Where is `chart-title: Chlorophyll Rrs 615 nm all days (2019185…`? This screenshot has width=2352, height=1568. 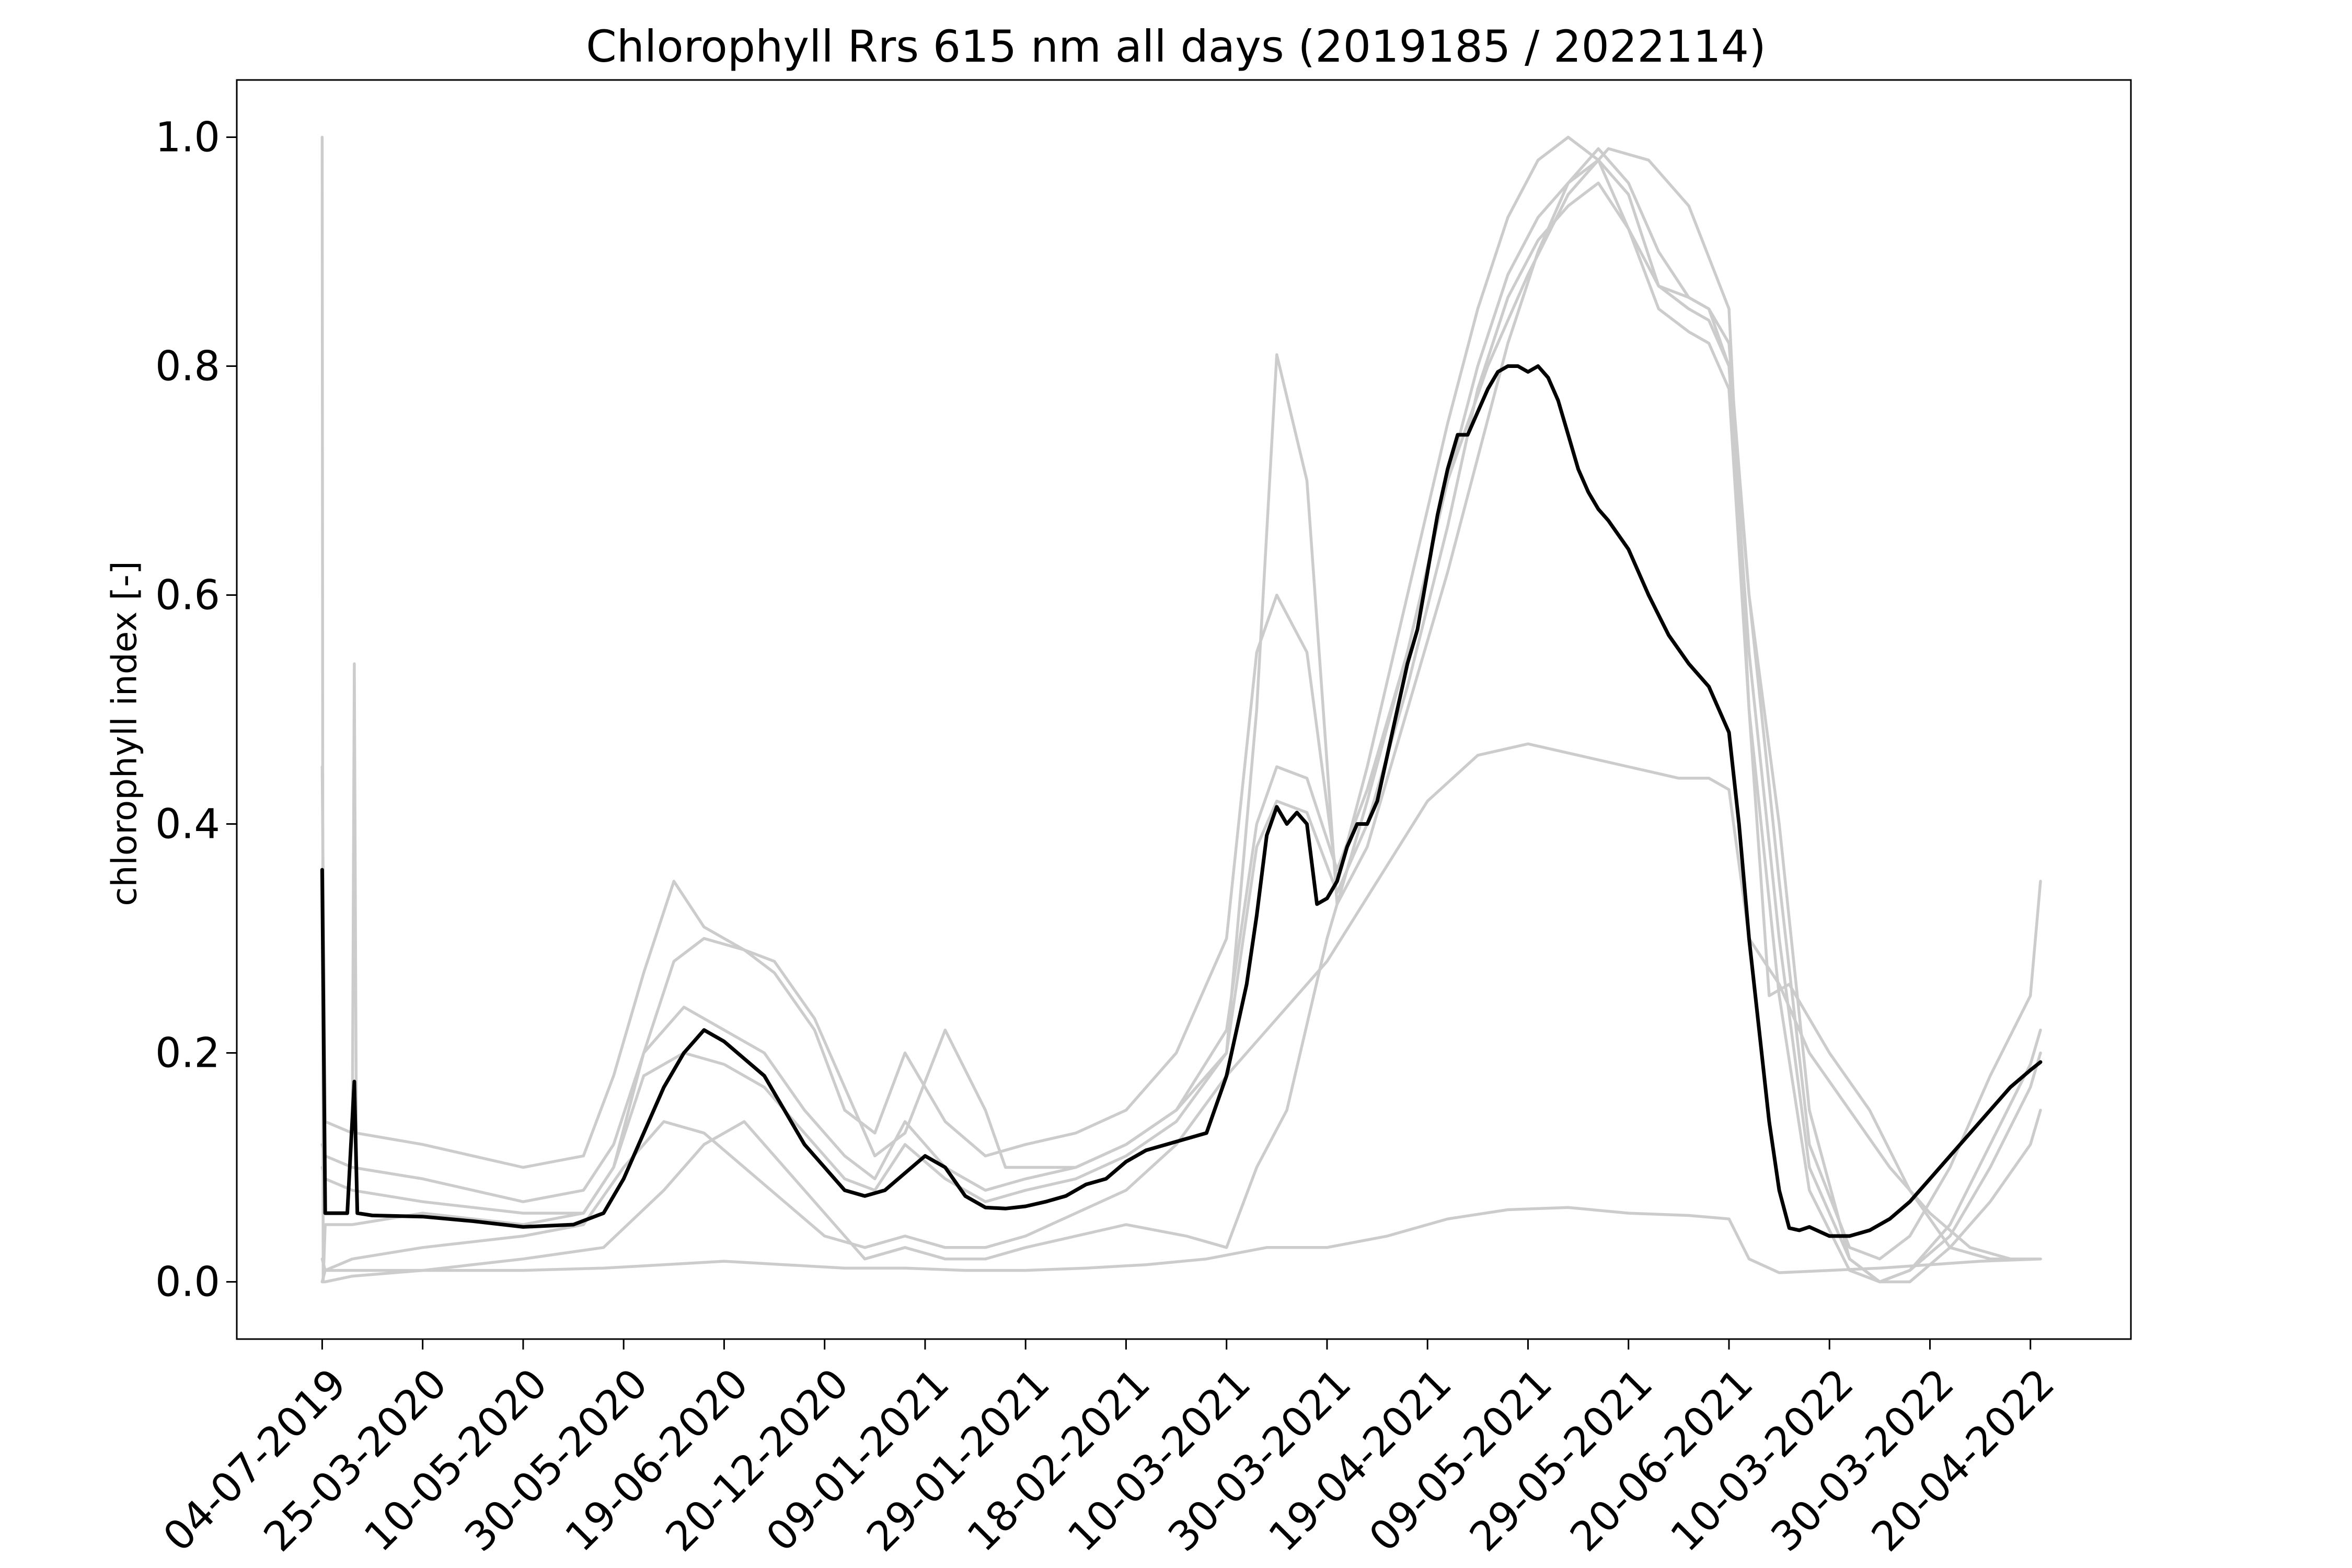 chart-title: Chlorophyll Rrs 615 nm all days (2019185… is located at coordinates (1176, 46).